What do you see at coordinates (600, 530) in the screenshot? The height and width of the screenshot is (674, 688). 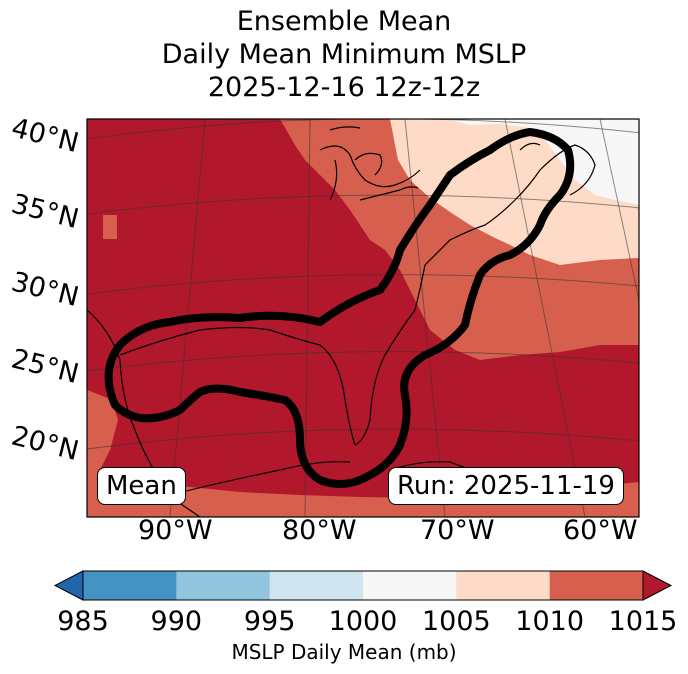 I see `lon-label-60w: 60°W` at bounding box center [600, 530].